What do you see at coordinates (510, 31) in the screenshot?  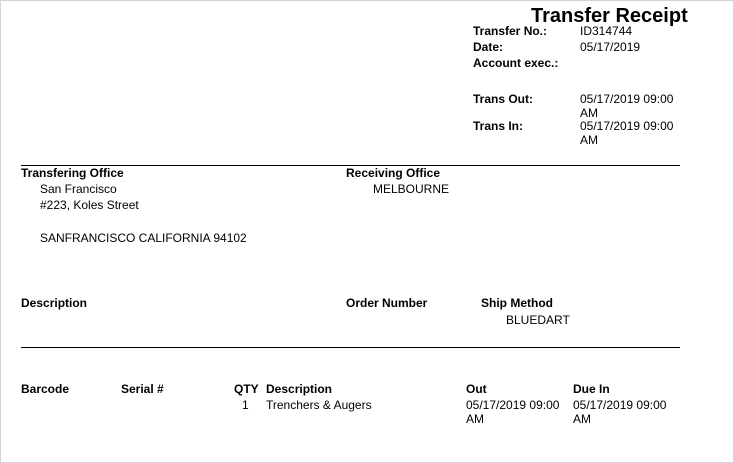 I see `transfer-no-label: Transfer No.:` at bounding box center [510, 31].